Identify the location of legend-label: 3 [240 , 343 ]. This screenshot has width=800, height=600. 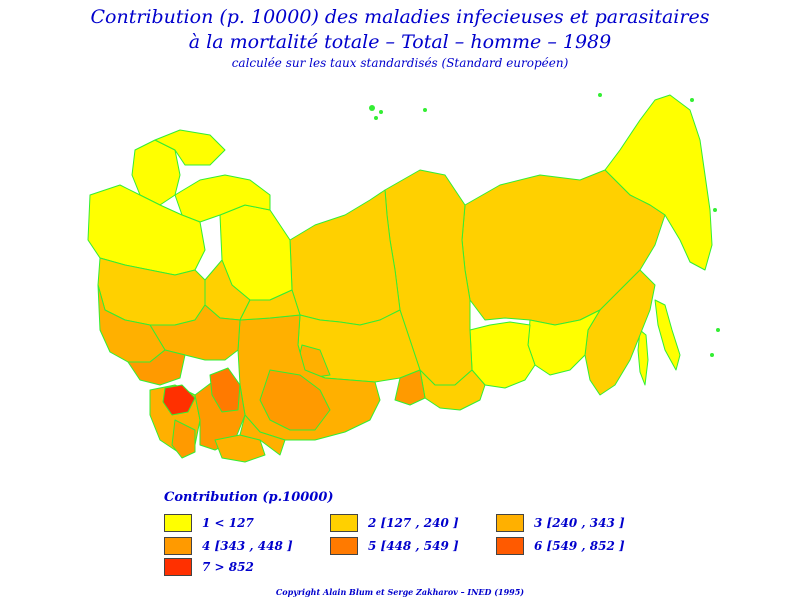
(579, 523).